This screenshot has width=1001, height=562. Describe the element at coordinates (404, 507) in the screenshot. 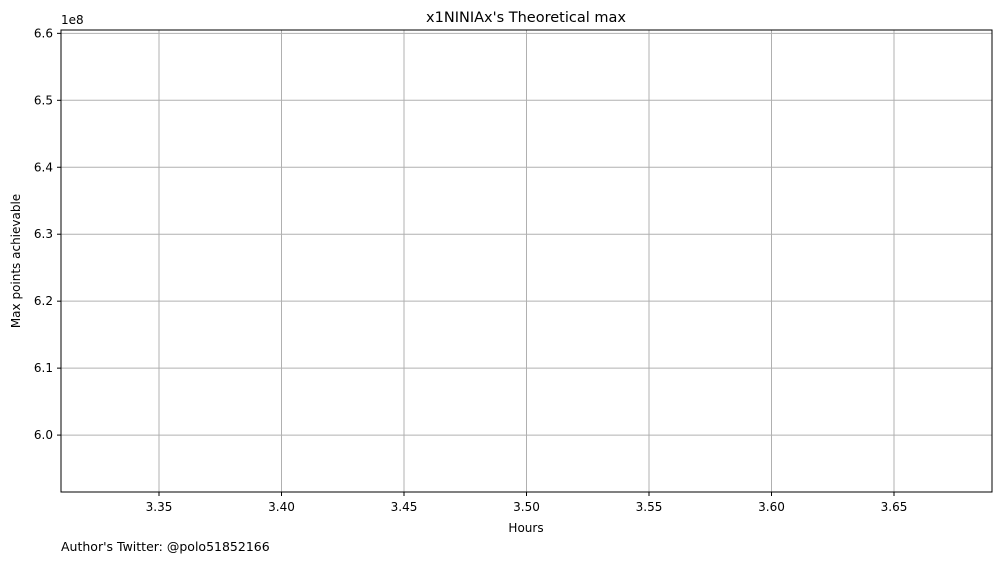

I see `x-tick-label: 3.45` at that location.